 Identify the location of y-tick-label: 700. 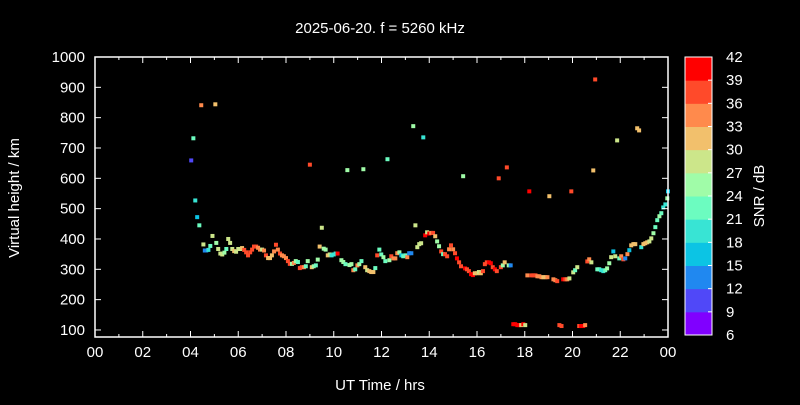
(72, 148).